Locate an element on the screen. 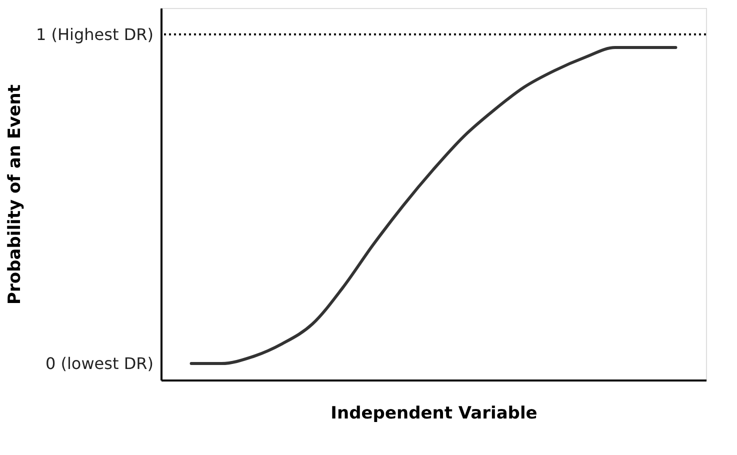 The height and width of the screenshot is (455, 737). x-axis-title: Independent Variable is located at coordinates (434, 414).